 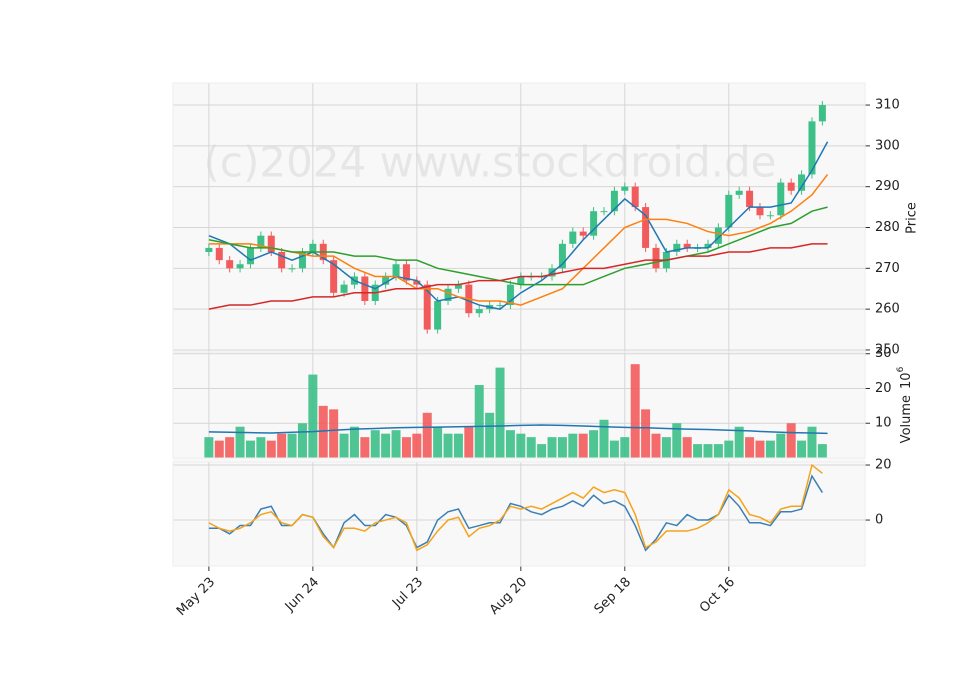 I want to click on y-tick-label: 290, so click(x=887, y=186).